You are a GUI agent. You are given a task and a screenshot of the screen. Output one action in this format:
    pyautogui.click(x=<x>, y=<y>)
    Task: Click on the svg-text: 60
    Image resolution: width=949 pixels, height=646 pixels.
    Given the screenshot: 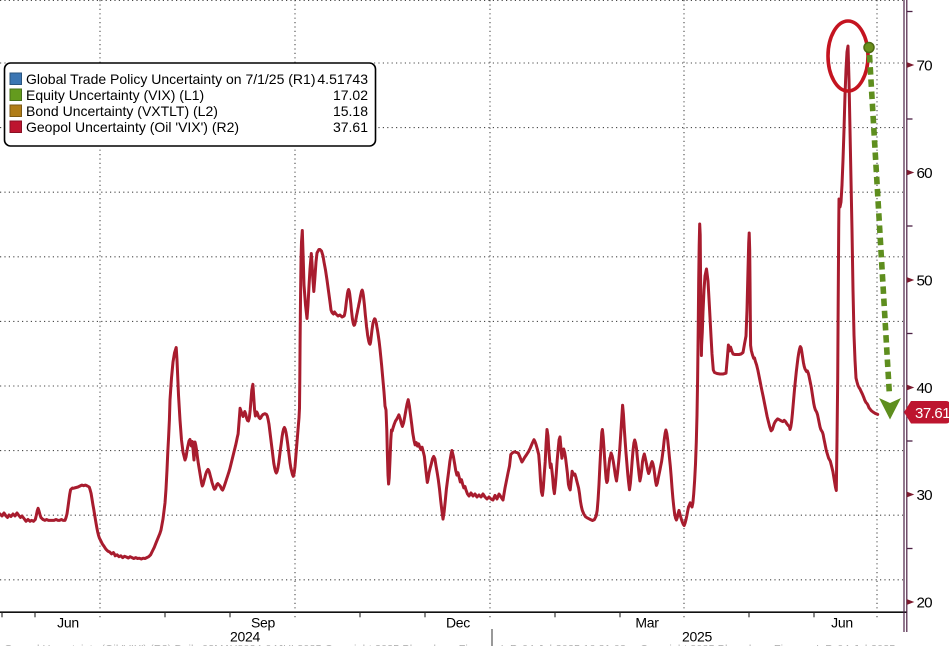 What is the action you would take?
    pyautogui.click(x=925, y=173)
    